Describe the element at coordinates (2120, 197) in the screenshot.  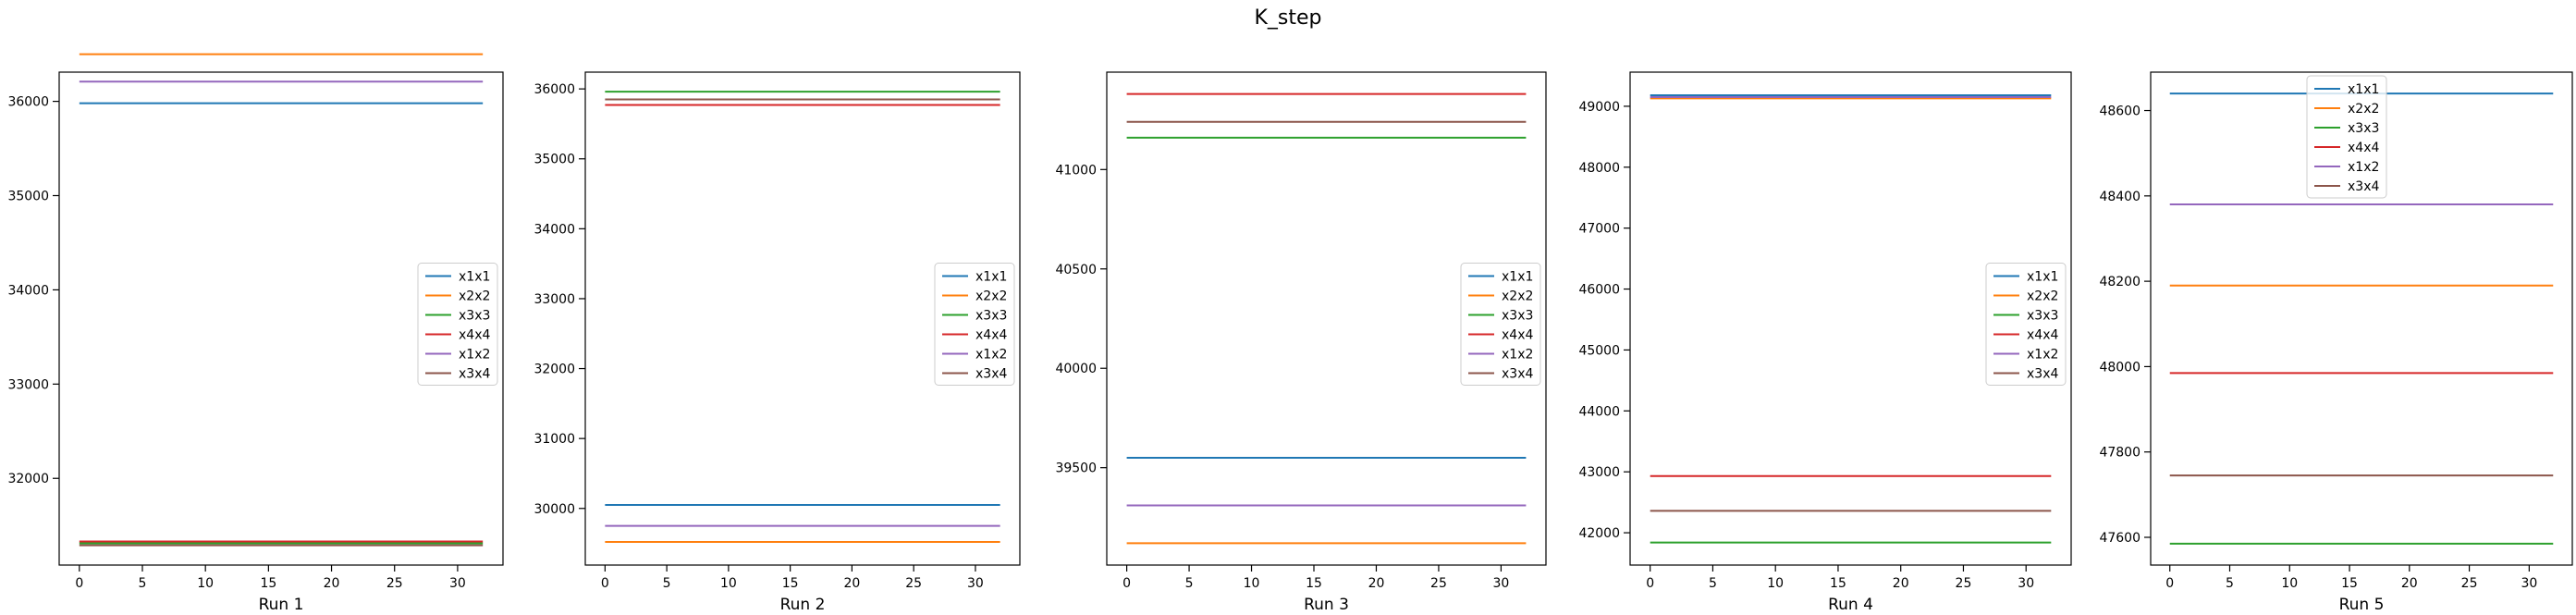
I see `y-tick-label: 48400` at that location.